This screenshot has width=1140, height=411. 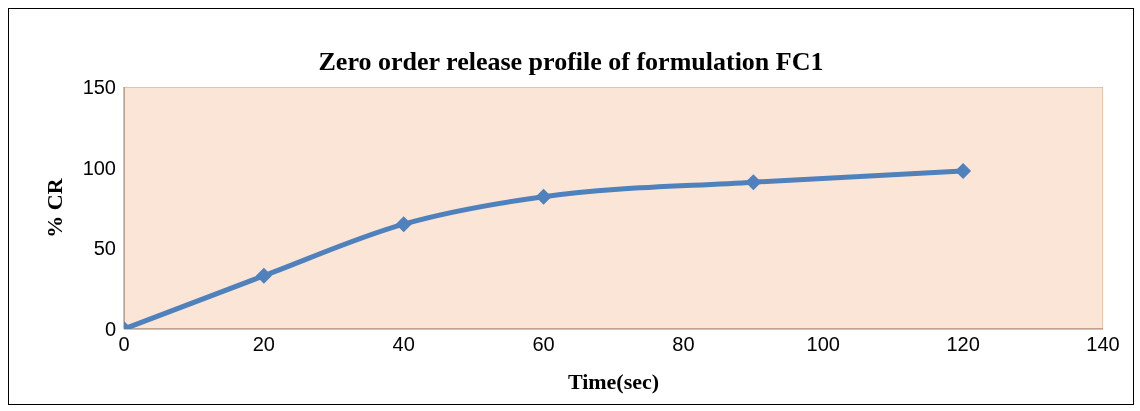 What do you see at coordinates (613, 381) in the screenshot?
I see `x-axis-title: Time(sec)` at bounding box center [613, 381].